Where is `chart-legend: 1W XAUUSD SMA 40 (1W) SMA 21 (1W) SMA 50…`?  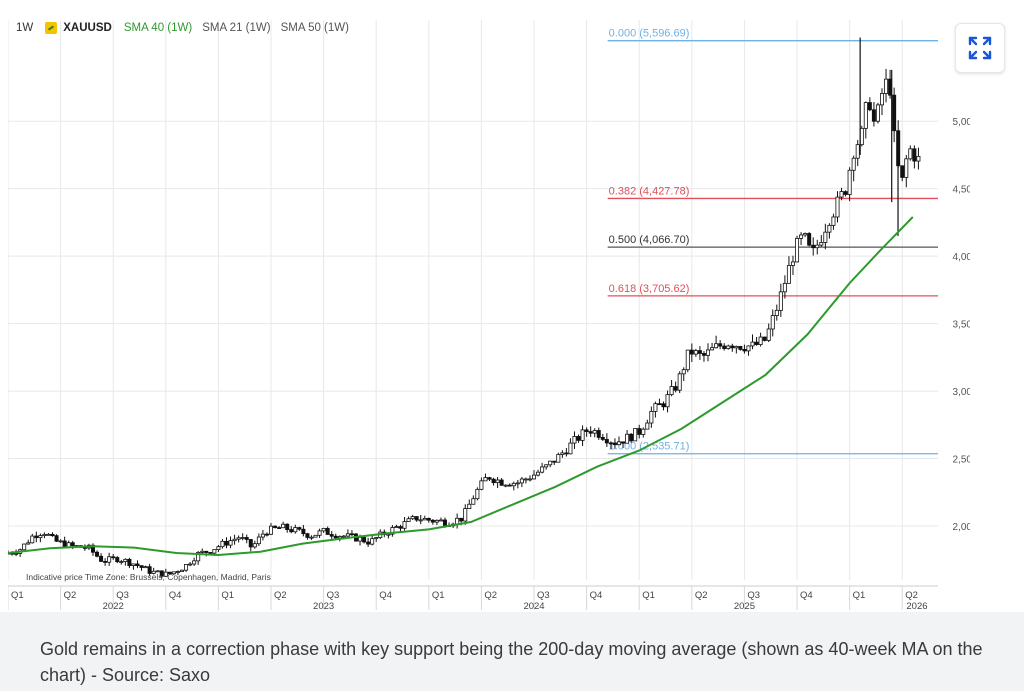 chart-legend: 1W XAUUSD SMA 40 (1W) SMA 21 (1W) SMA 50… is located at coordinates (184, 28).